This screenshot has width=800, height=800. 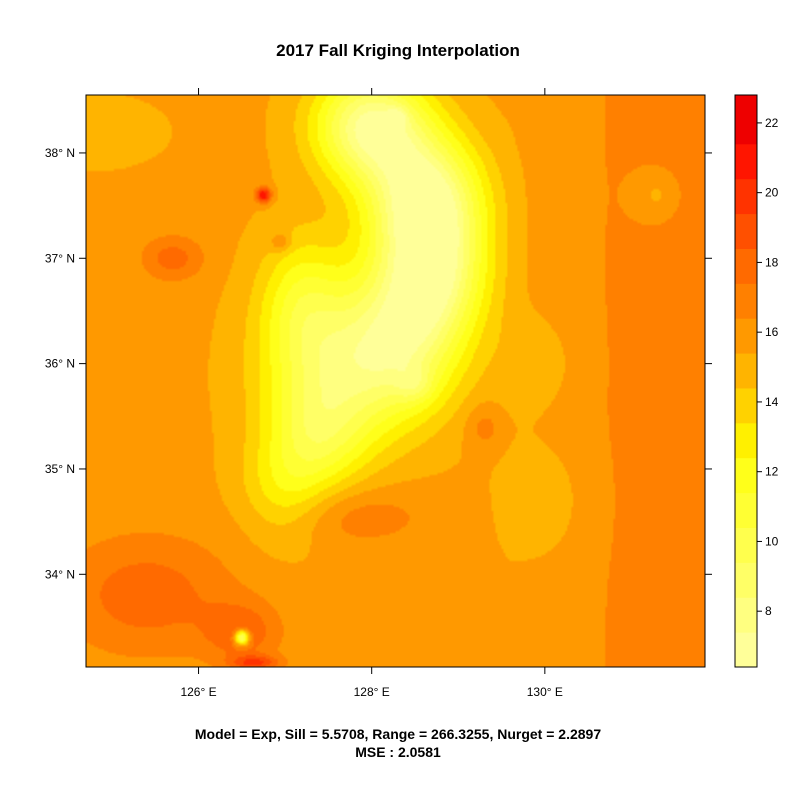 What do you see at coordinates (772, 472) in the screenshot?
I see `colorbar-tick-label: 12` at bounding box center [772, 472].